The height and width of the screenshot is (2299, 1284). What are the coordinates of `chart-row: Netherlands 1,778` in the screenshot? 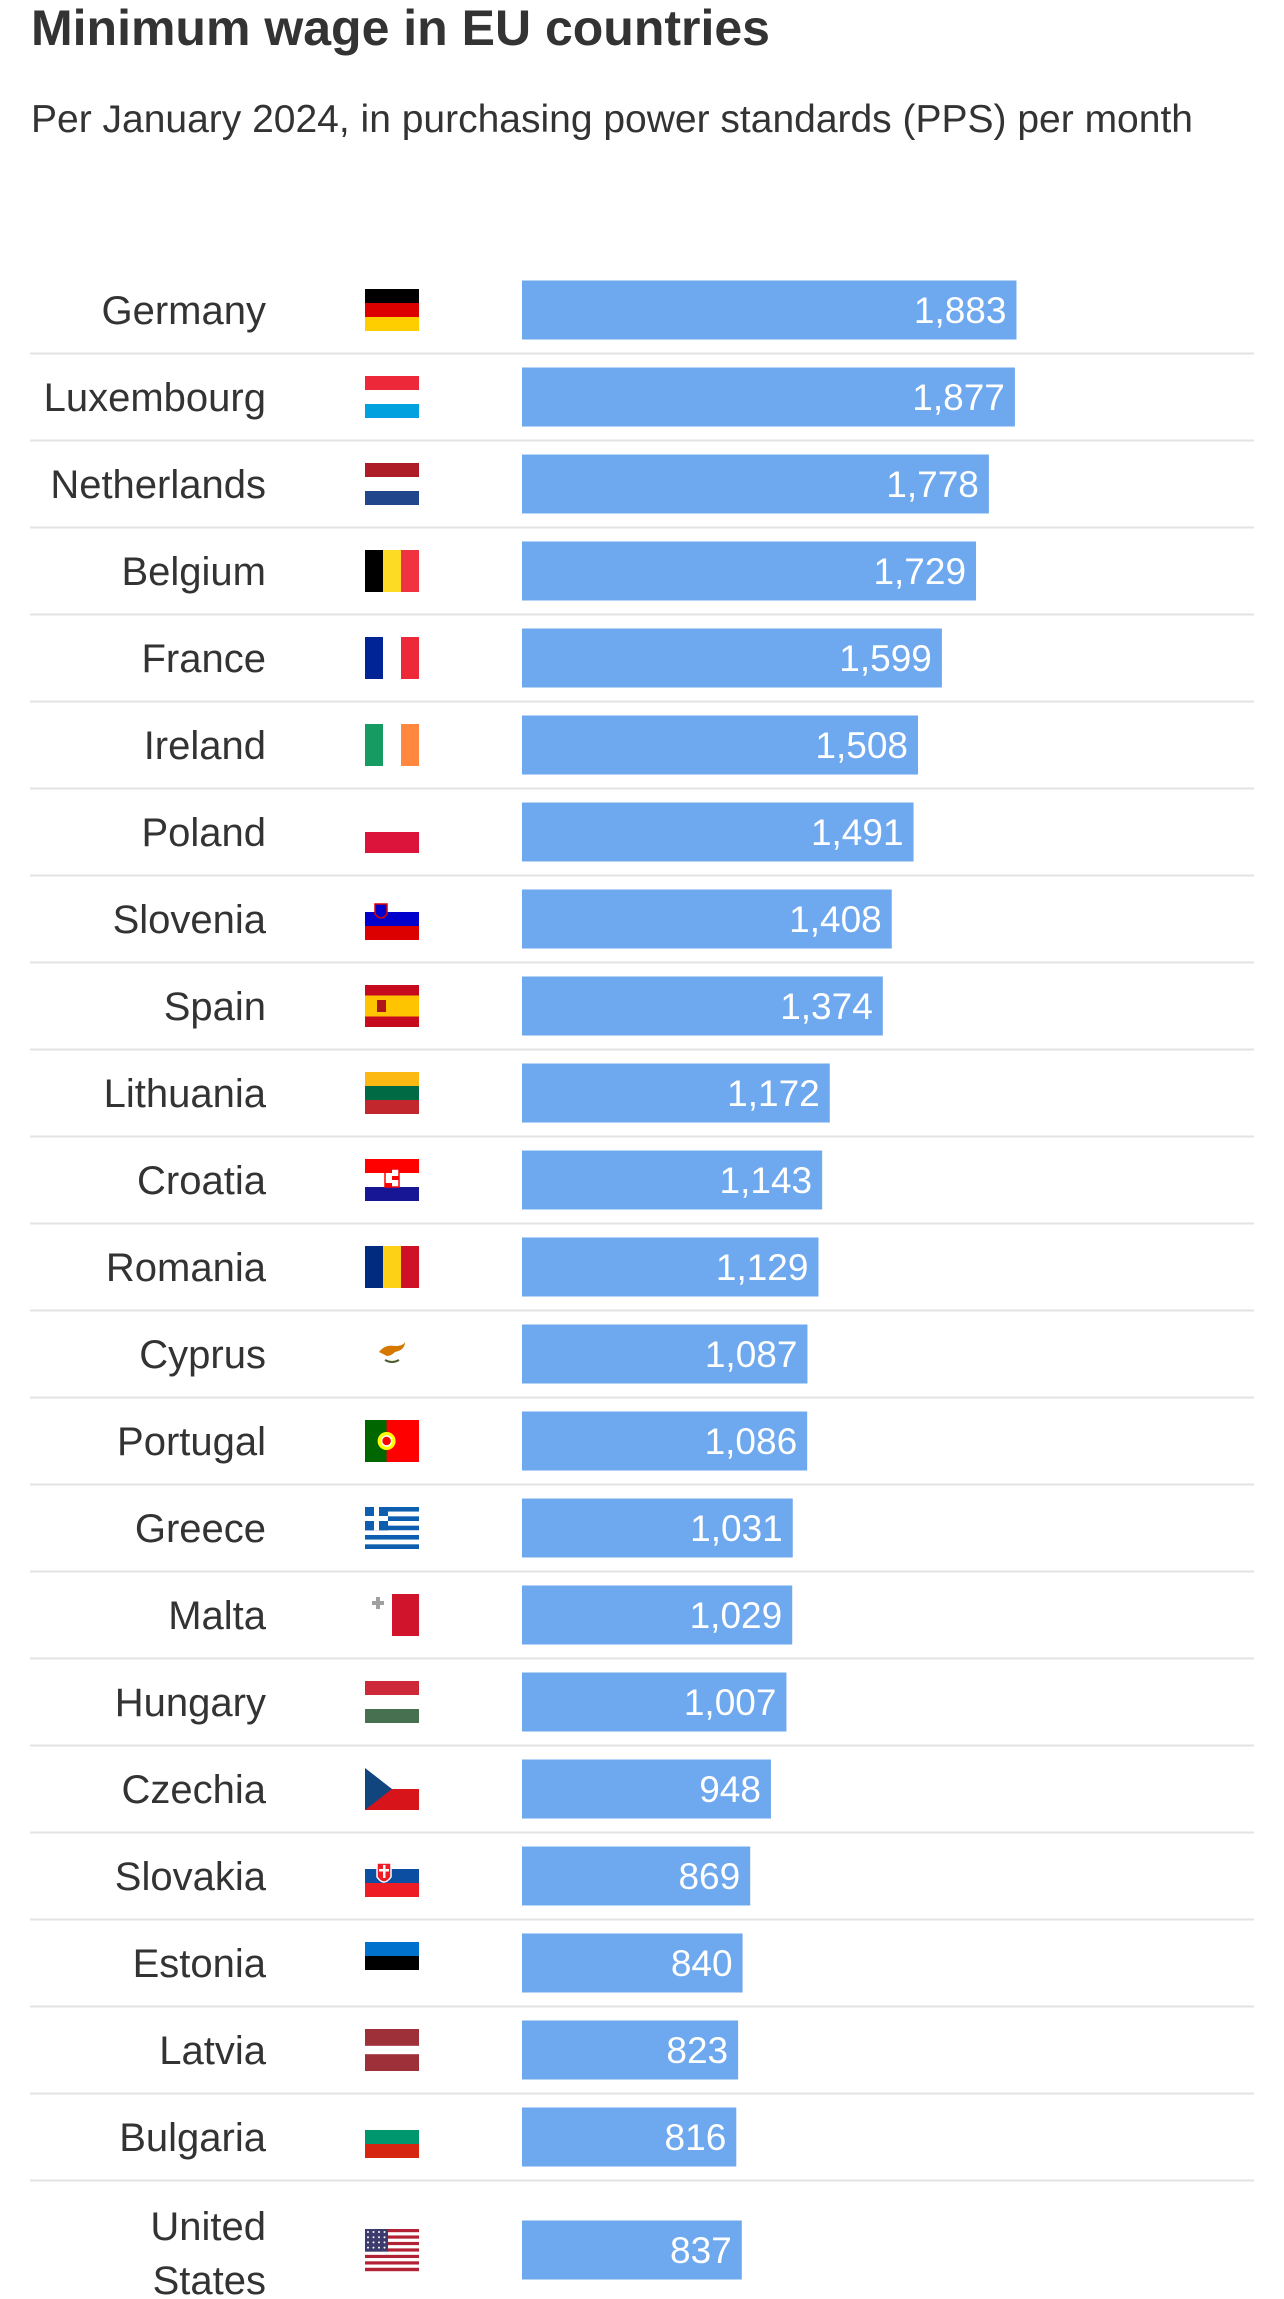 It's located at (642, 491).